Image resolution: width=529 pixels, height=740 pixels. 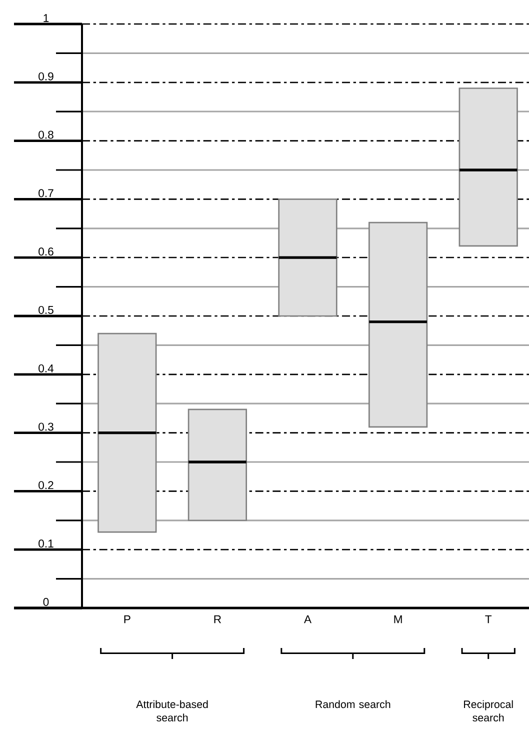 I want to click on text: Random search, so click(x=353, y=704).